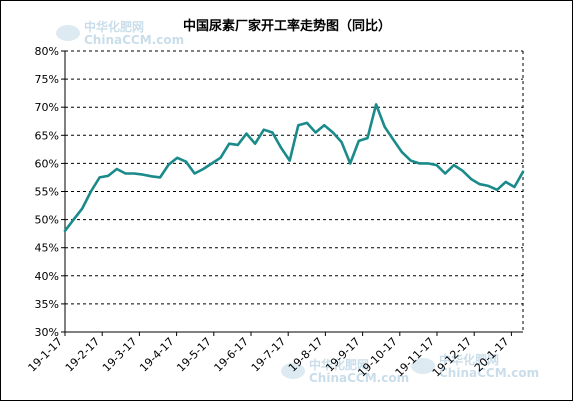  I want to click on y-tick-label: 55%, so click(47, 192).